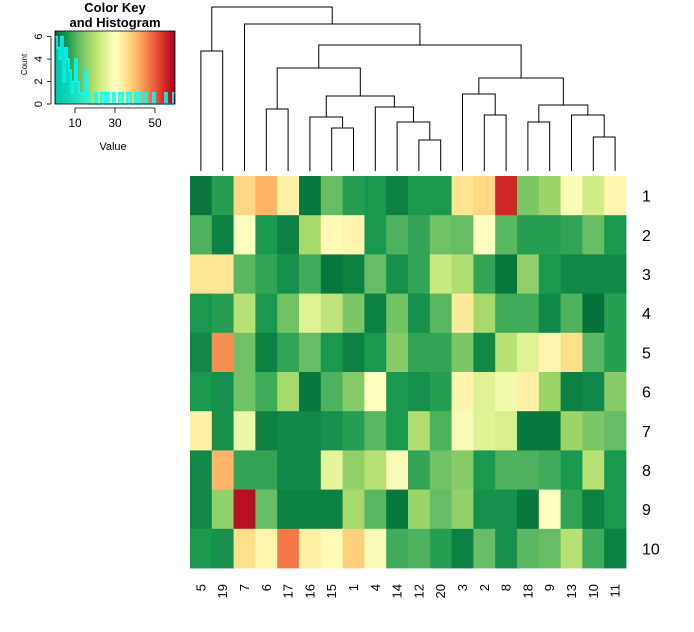  Describe the element at coordinates (462, 587) in the screenshot. I see `column-label: 3` at that location.